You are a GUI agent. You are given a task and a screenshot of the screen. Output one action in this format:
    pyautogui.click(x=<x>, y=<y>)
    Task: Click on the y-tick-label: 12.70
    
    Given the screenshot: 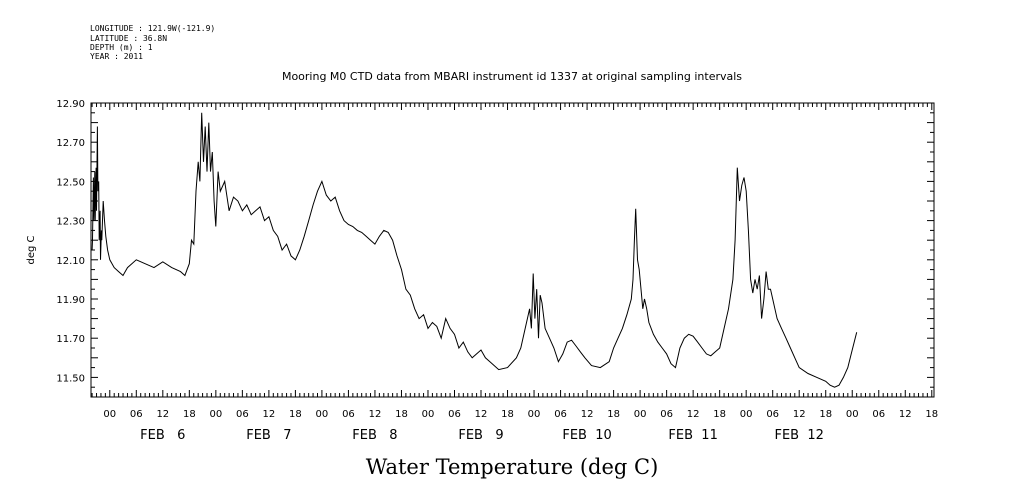 What is the action you would take?
    pyautogui.click(x=70, y=143)
    